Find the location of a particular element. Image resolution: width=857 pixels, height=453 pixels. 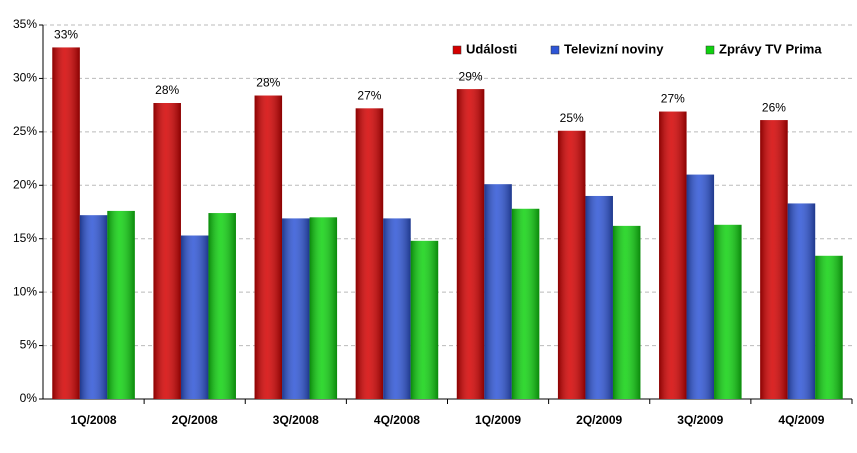

x-tick-label: 4Q/2009 is located at coordinates (801, 420).